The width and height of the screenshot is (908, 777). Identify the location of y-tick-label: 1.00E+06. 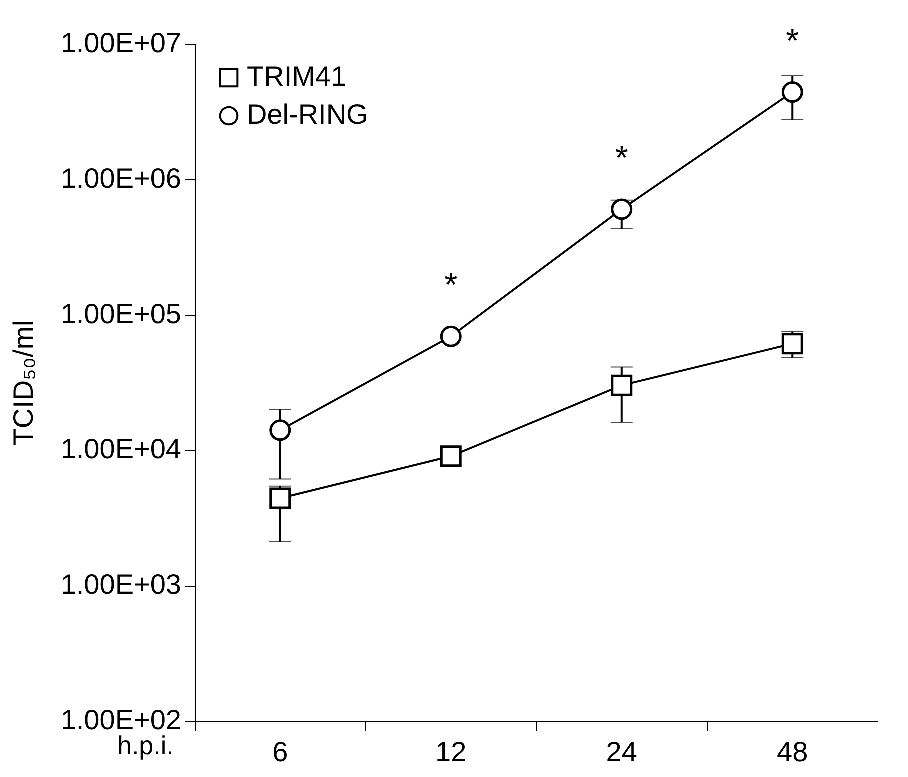
(121, 178).